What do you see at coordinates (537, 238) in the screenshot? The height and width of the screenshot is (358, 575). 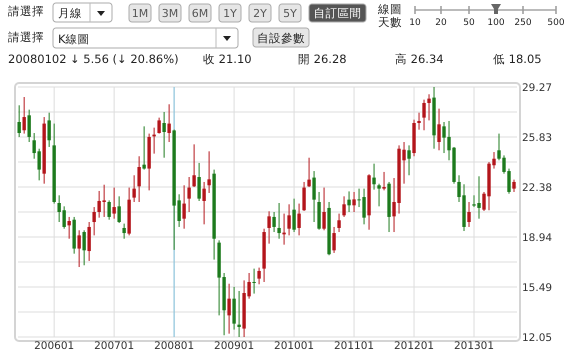 I see `y-tick-label: 18.94` at bounding box center [537, 238].